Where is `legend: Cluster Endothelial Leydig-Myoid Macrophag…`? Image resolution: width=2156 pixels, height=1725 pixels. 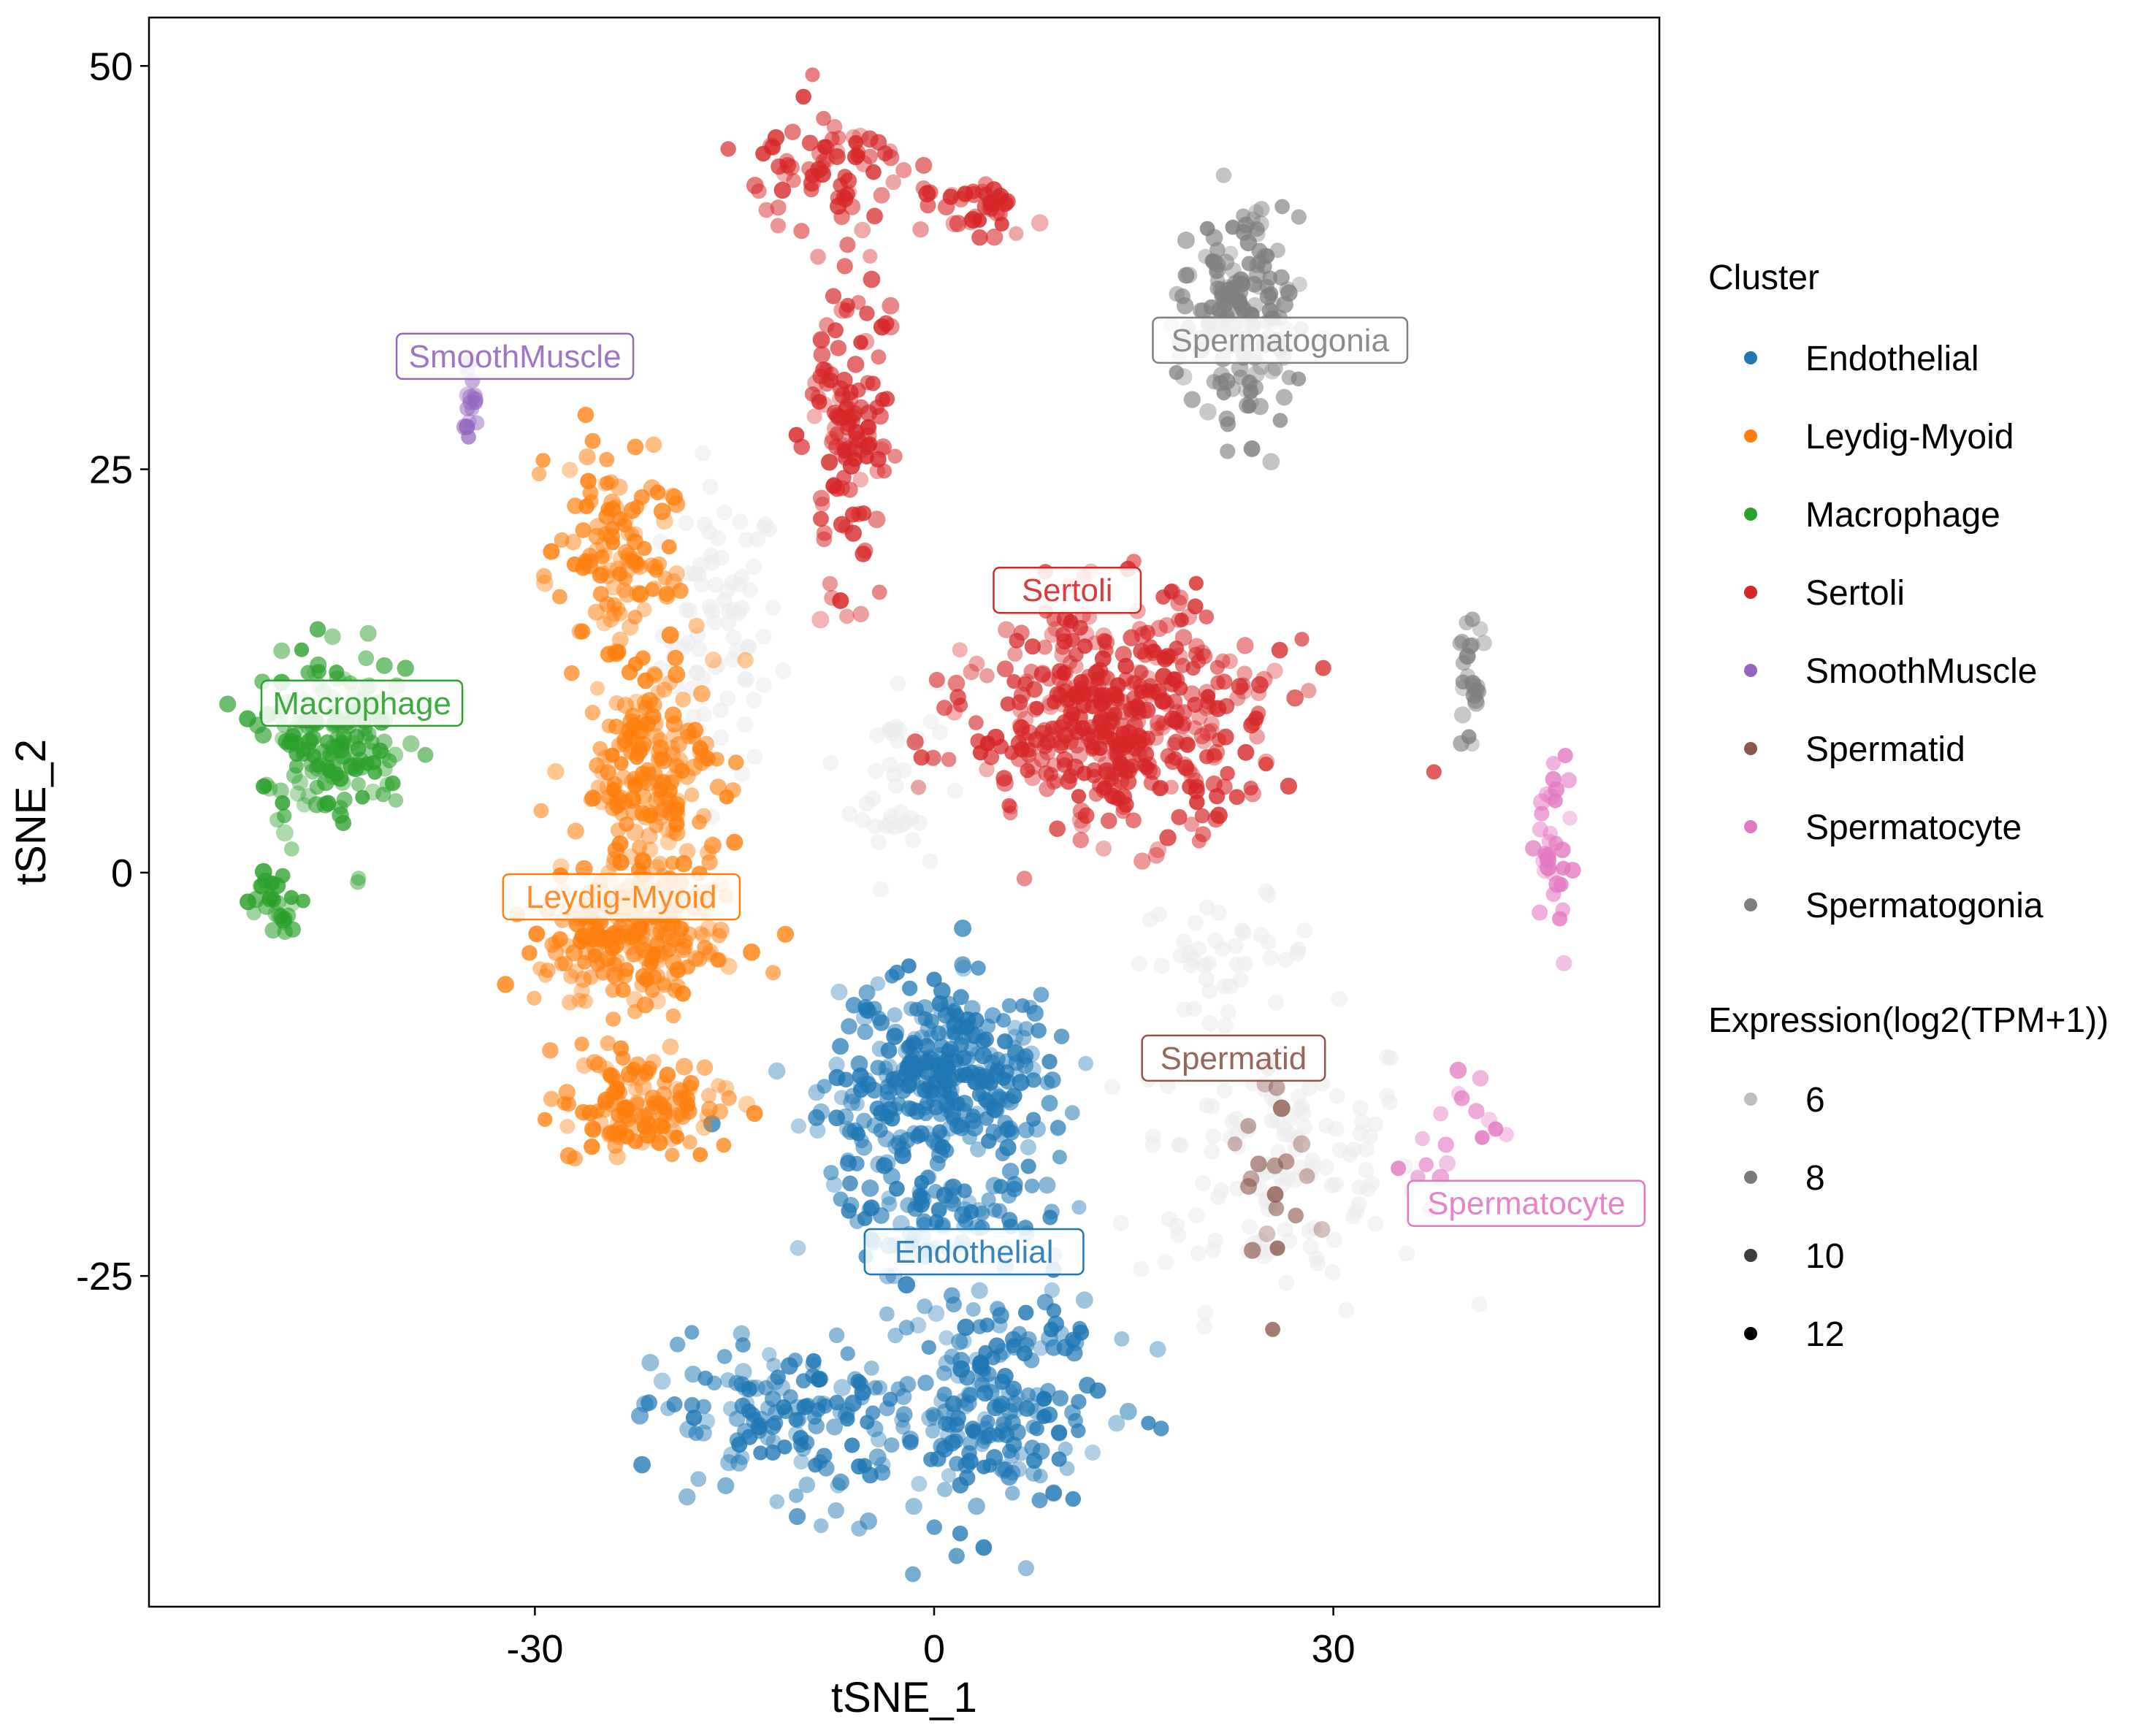
legend: Cluster Endothelial Leydig-Myoid Macrophag… is located at coordinates (1909, 806).